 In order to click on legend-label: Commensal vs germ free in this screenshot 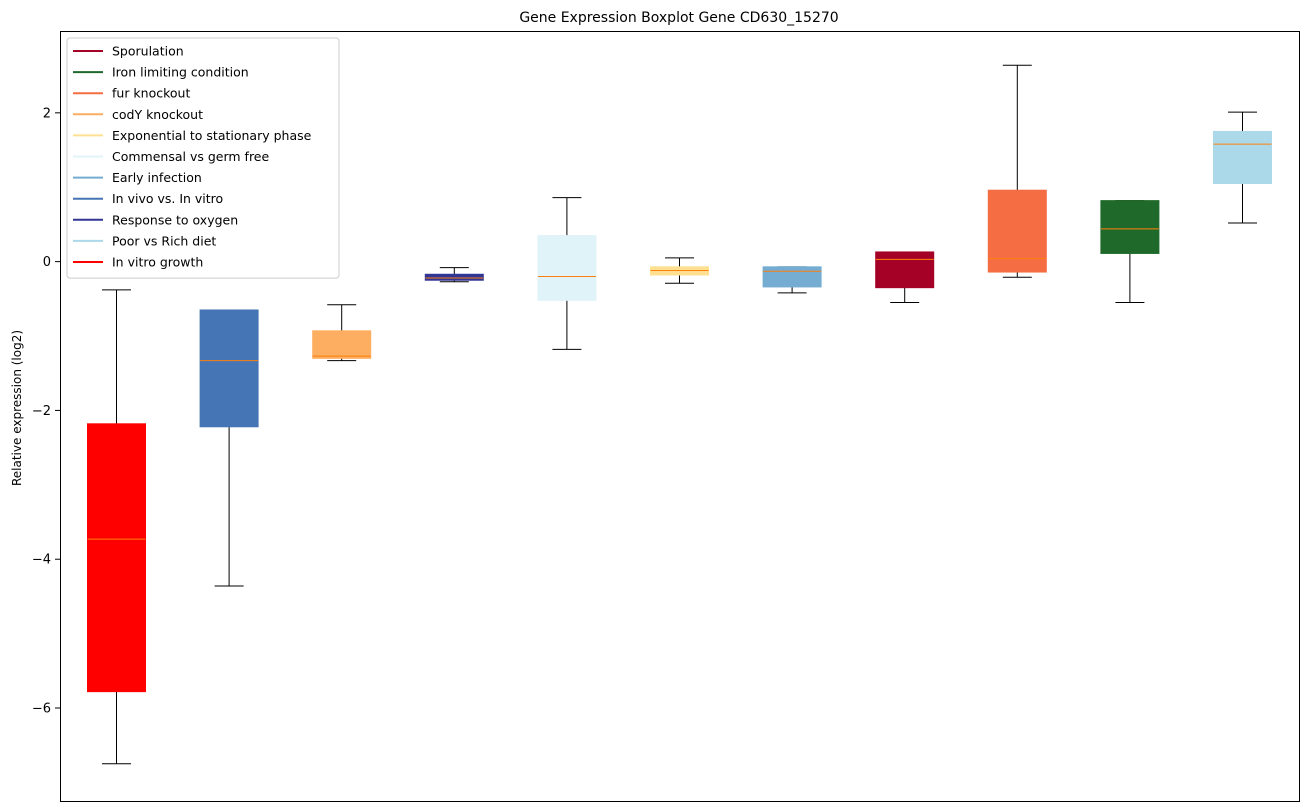, I will do `click(190, 156)`.